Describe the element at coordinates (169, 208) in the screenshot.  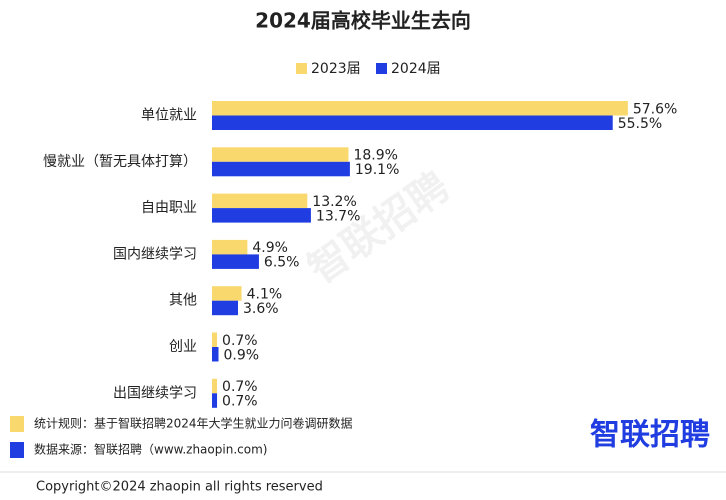
I see `y-tick-label: 自由职业` at that location.